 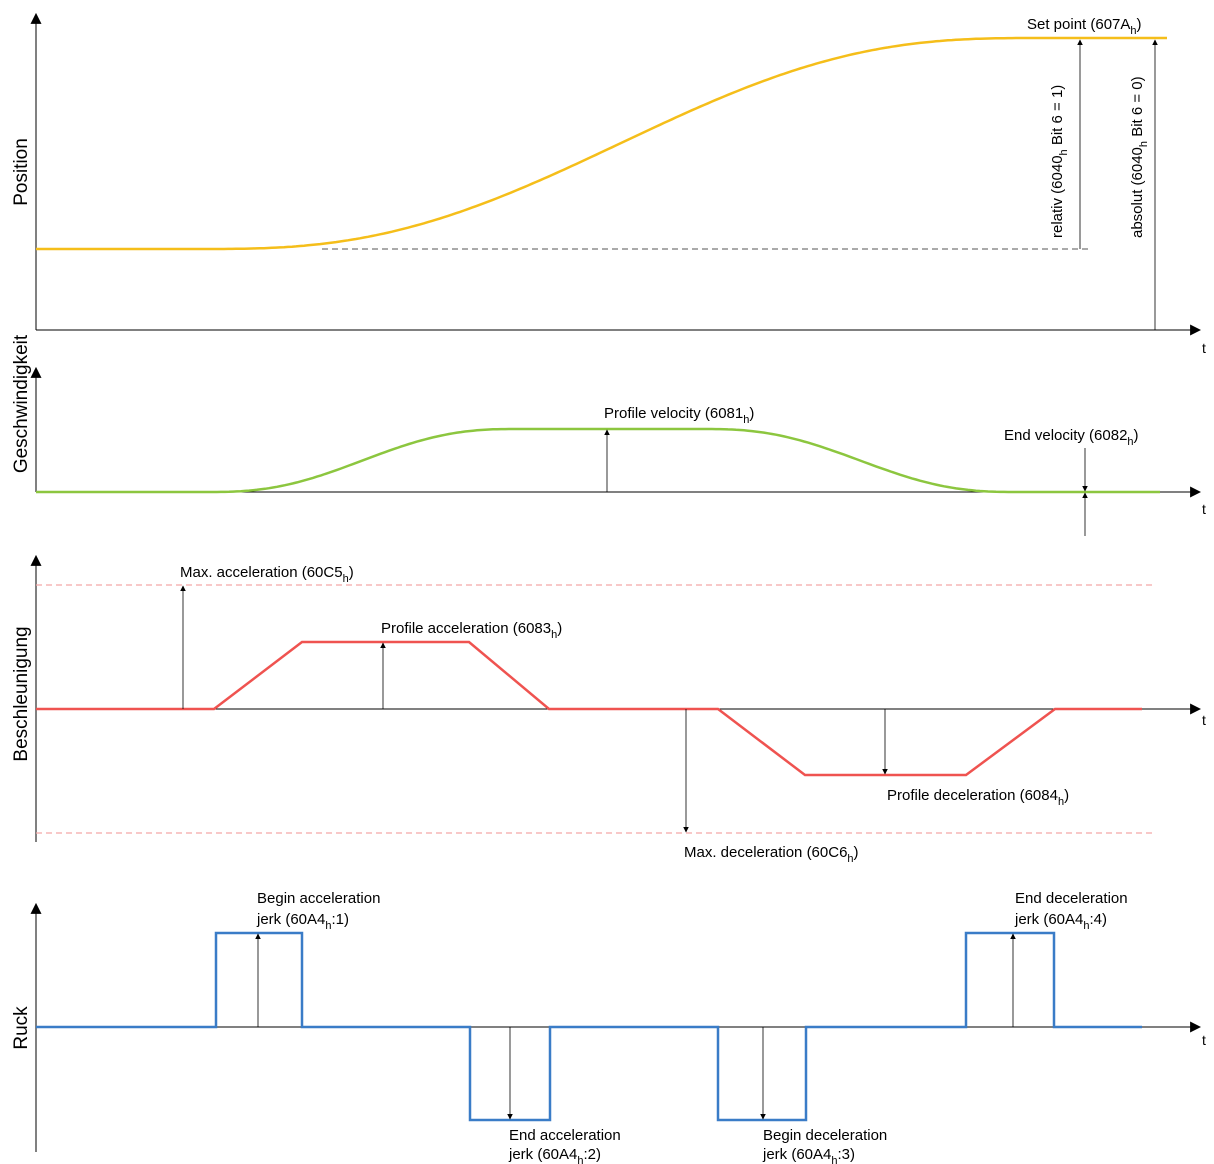 What do you see at coordinates (1071, 898) in the screenshot?
I see `end-deceleration-jerk-label-line1: End deceleration` at bounding box center [1071, 898].